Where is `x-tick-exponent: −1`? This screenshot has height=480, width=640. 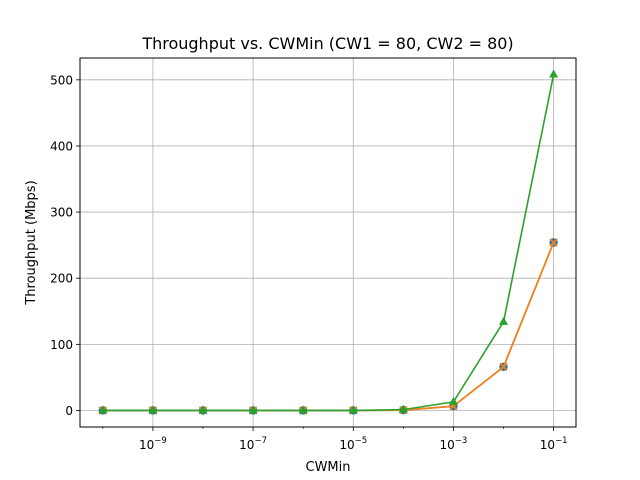
x-tick-exponent: −1 is located at coordinates (561, 441).